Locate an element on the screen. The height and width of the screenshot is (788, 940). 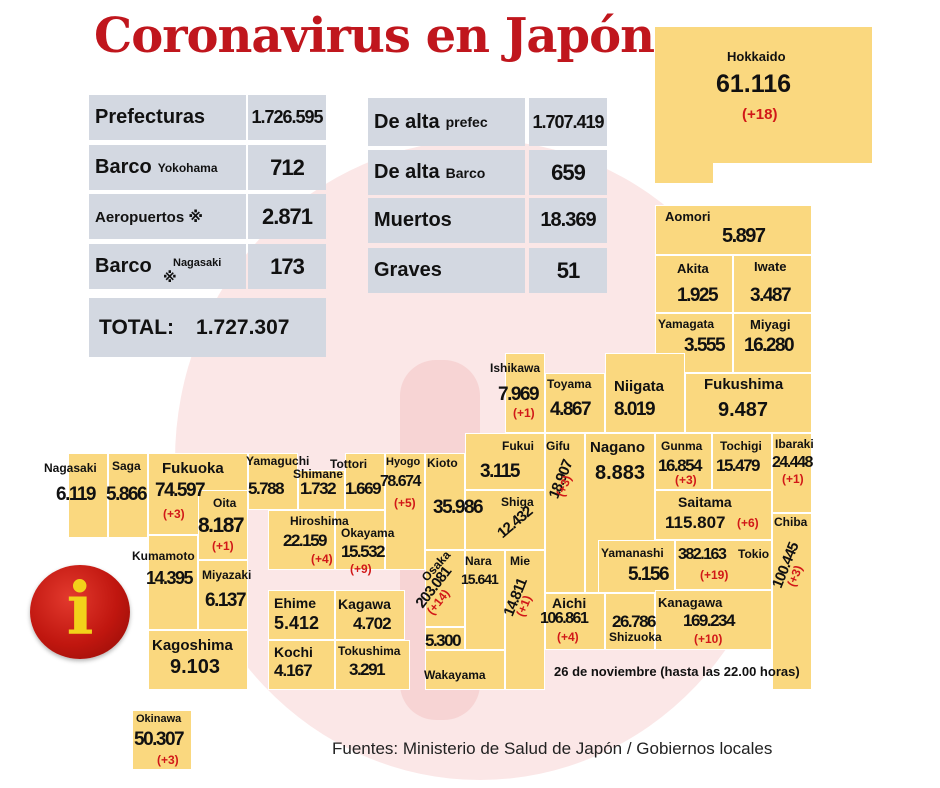
fukui-name: Fukui is located at coordinates (518, 446).